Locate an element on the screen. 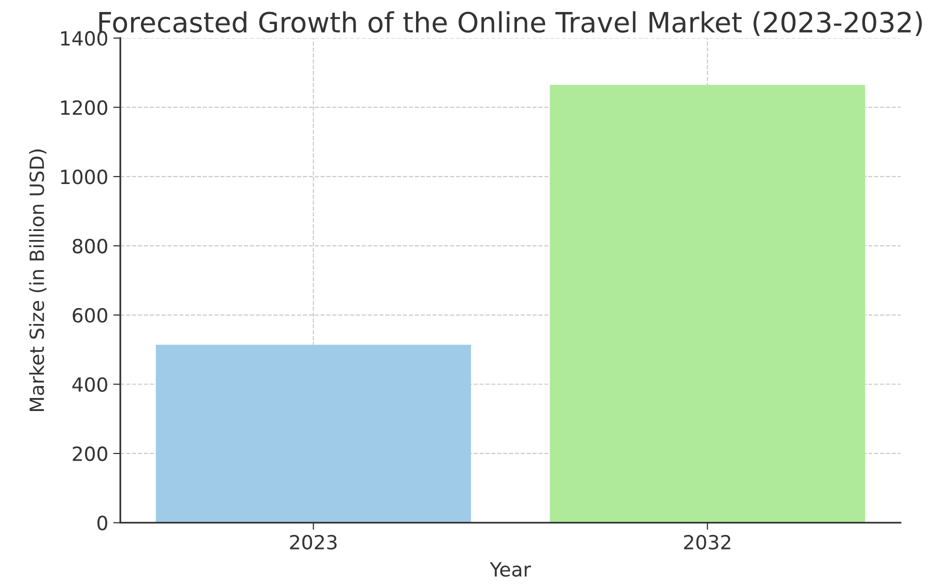 This screenshot has width=940, height=586. x-tick-label: 2032 is located at coordinates (707, 542).